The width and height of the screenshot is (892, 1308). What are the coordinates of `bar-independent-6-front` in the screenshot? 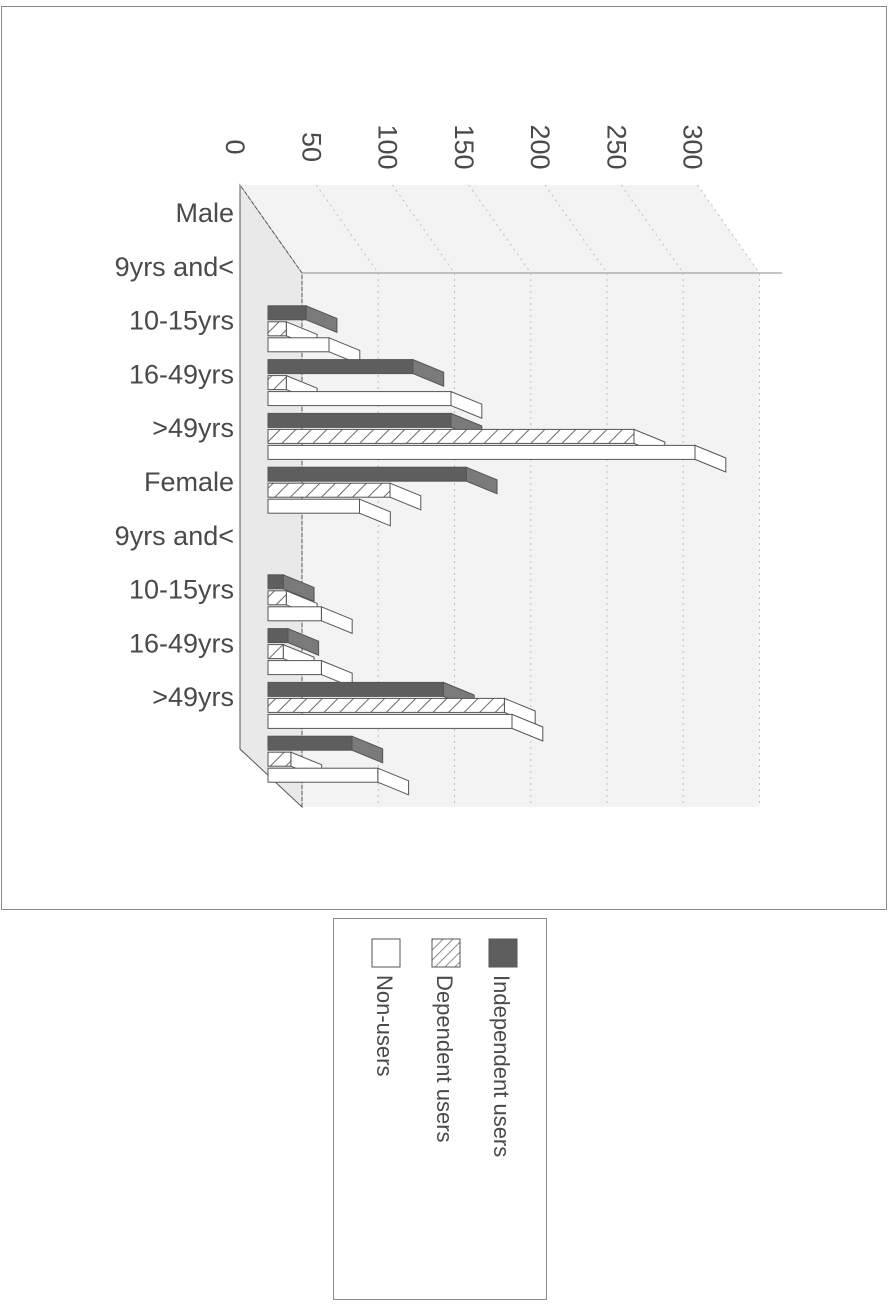 It's located at (275, 582).